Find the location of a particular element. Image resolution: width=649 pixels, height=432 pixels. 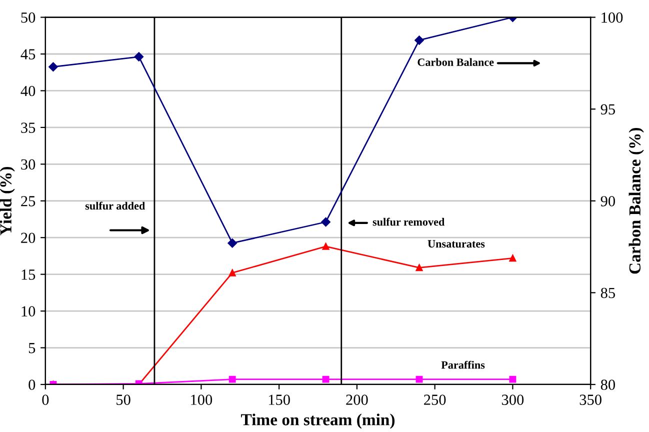

series-label: Carbon Balance is located at coordinates (456, 62).